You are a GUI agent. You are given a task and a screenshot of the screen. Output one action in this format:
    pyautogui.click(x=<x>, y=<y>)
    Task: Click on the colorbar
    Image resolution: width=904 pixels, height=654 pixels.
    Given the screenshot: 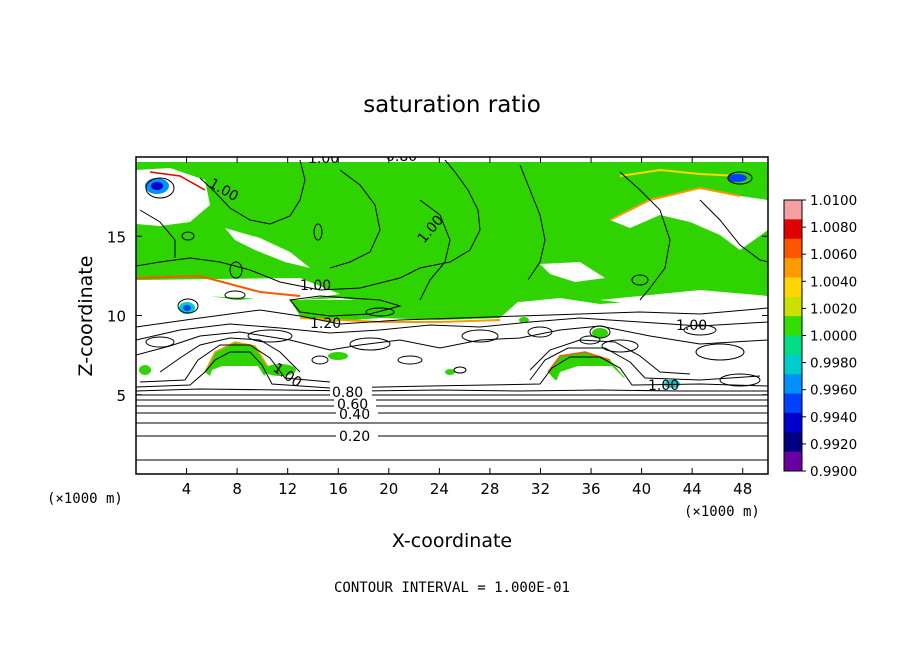 What is the action you would take?
    pyautogui.click(x=794, y=335)
    